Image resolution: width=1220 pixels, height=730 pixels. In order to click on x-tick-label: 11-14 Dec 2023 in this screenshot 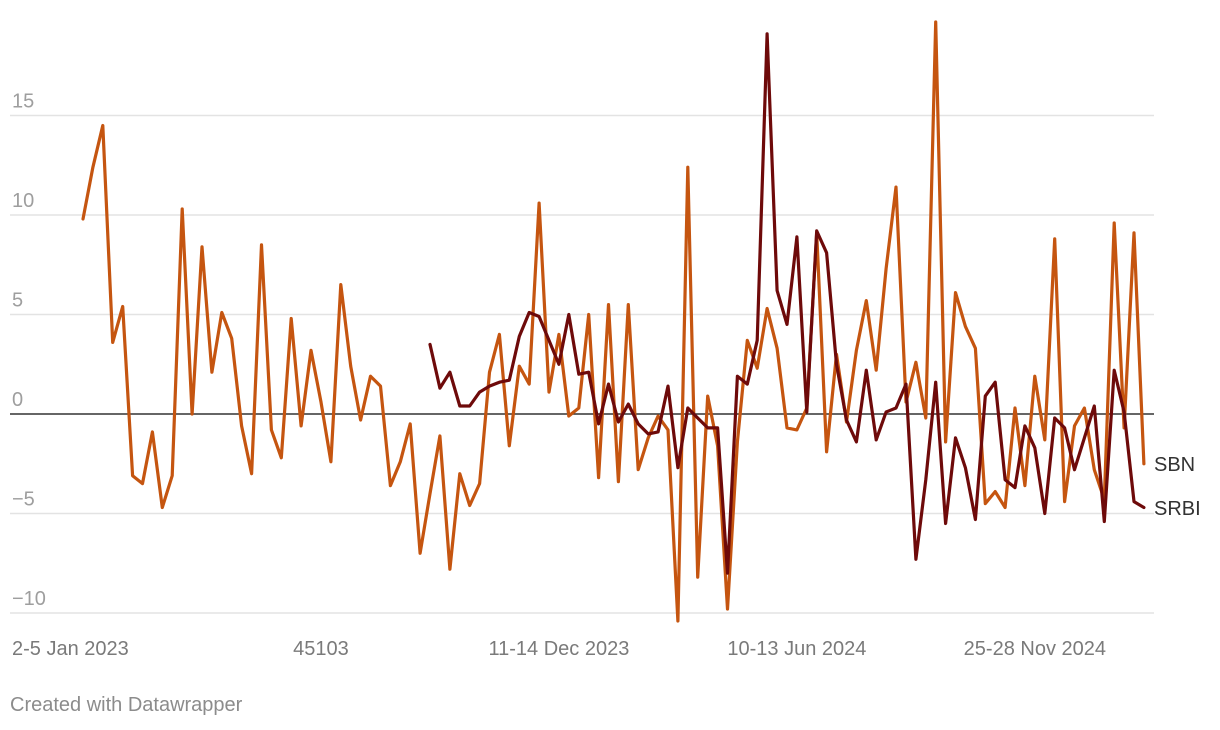, I will do `click(559, 649)`.